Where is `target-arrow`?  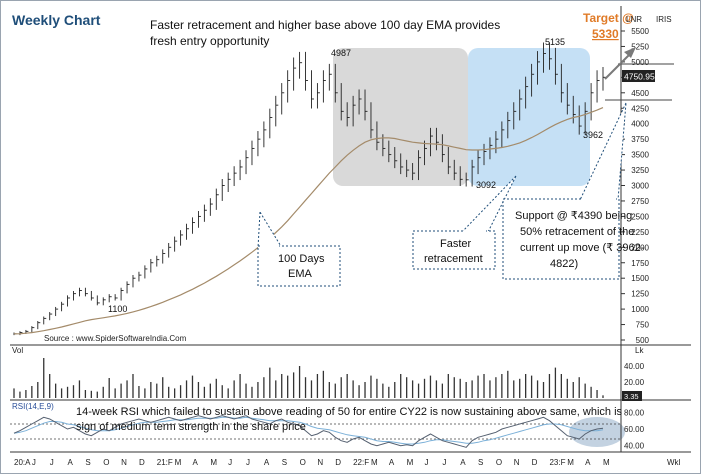 target-arrow is located at coordinates (618, 65).